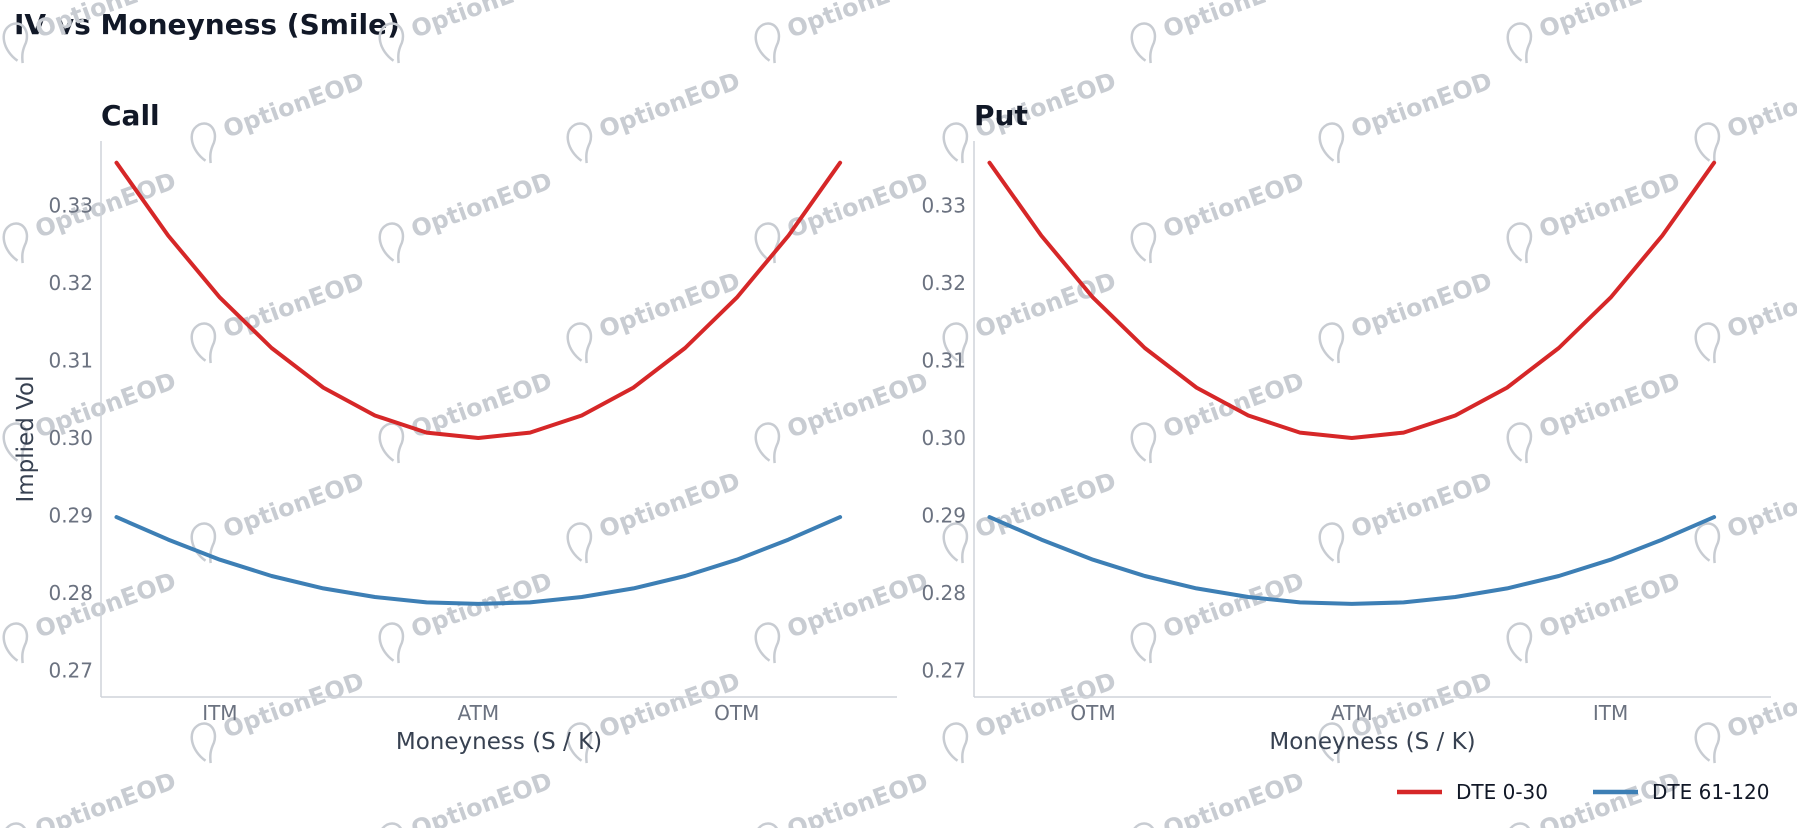 This screenshot has width=1797, height=828. What do you see at coordinates (207, 24) in the screenshot?
I see `chart-title: IV vs Moneyness (Smile)` at bounding box center [207, 24].